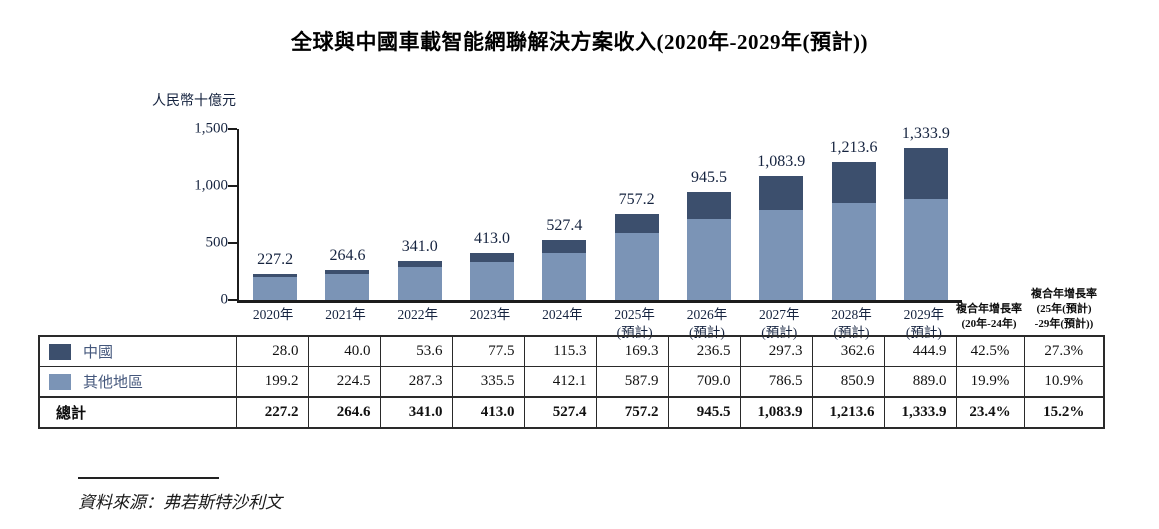  I want to click on value-cell: 889.0, so click(920, 382).